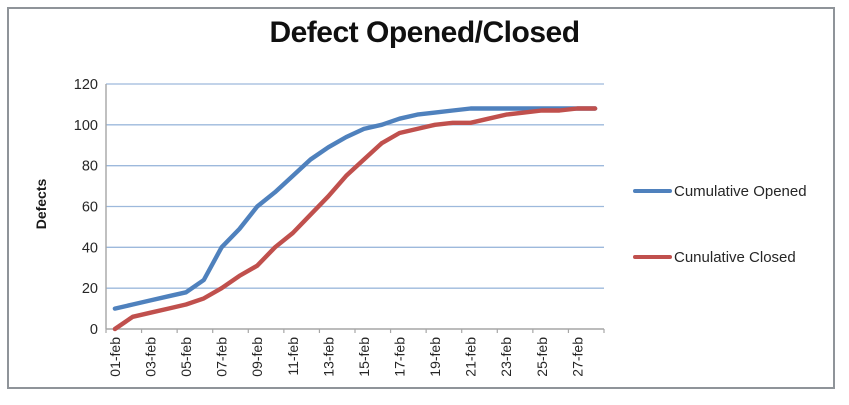  Describe the element at coordinates (424, 32) in the screenshot. I see `chart-title: Defect Opened/Closed` at that location.